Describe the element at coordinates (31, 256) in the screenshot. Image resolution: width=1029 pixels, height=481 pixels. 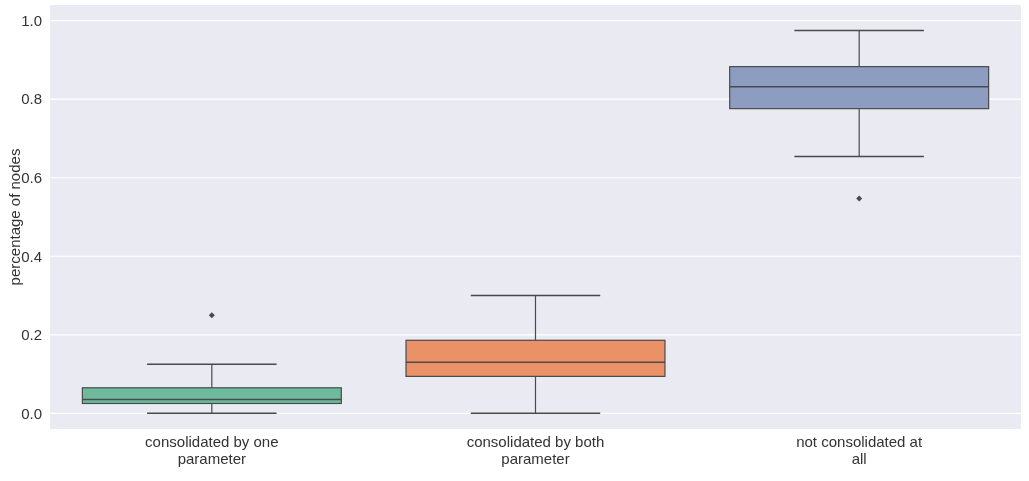
I see `y-tick-label: 0.4` at that location.